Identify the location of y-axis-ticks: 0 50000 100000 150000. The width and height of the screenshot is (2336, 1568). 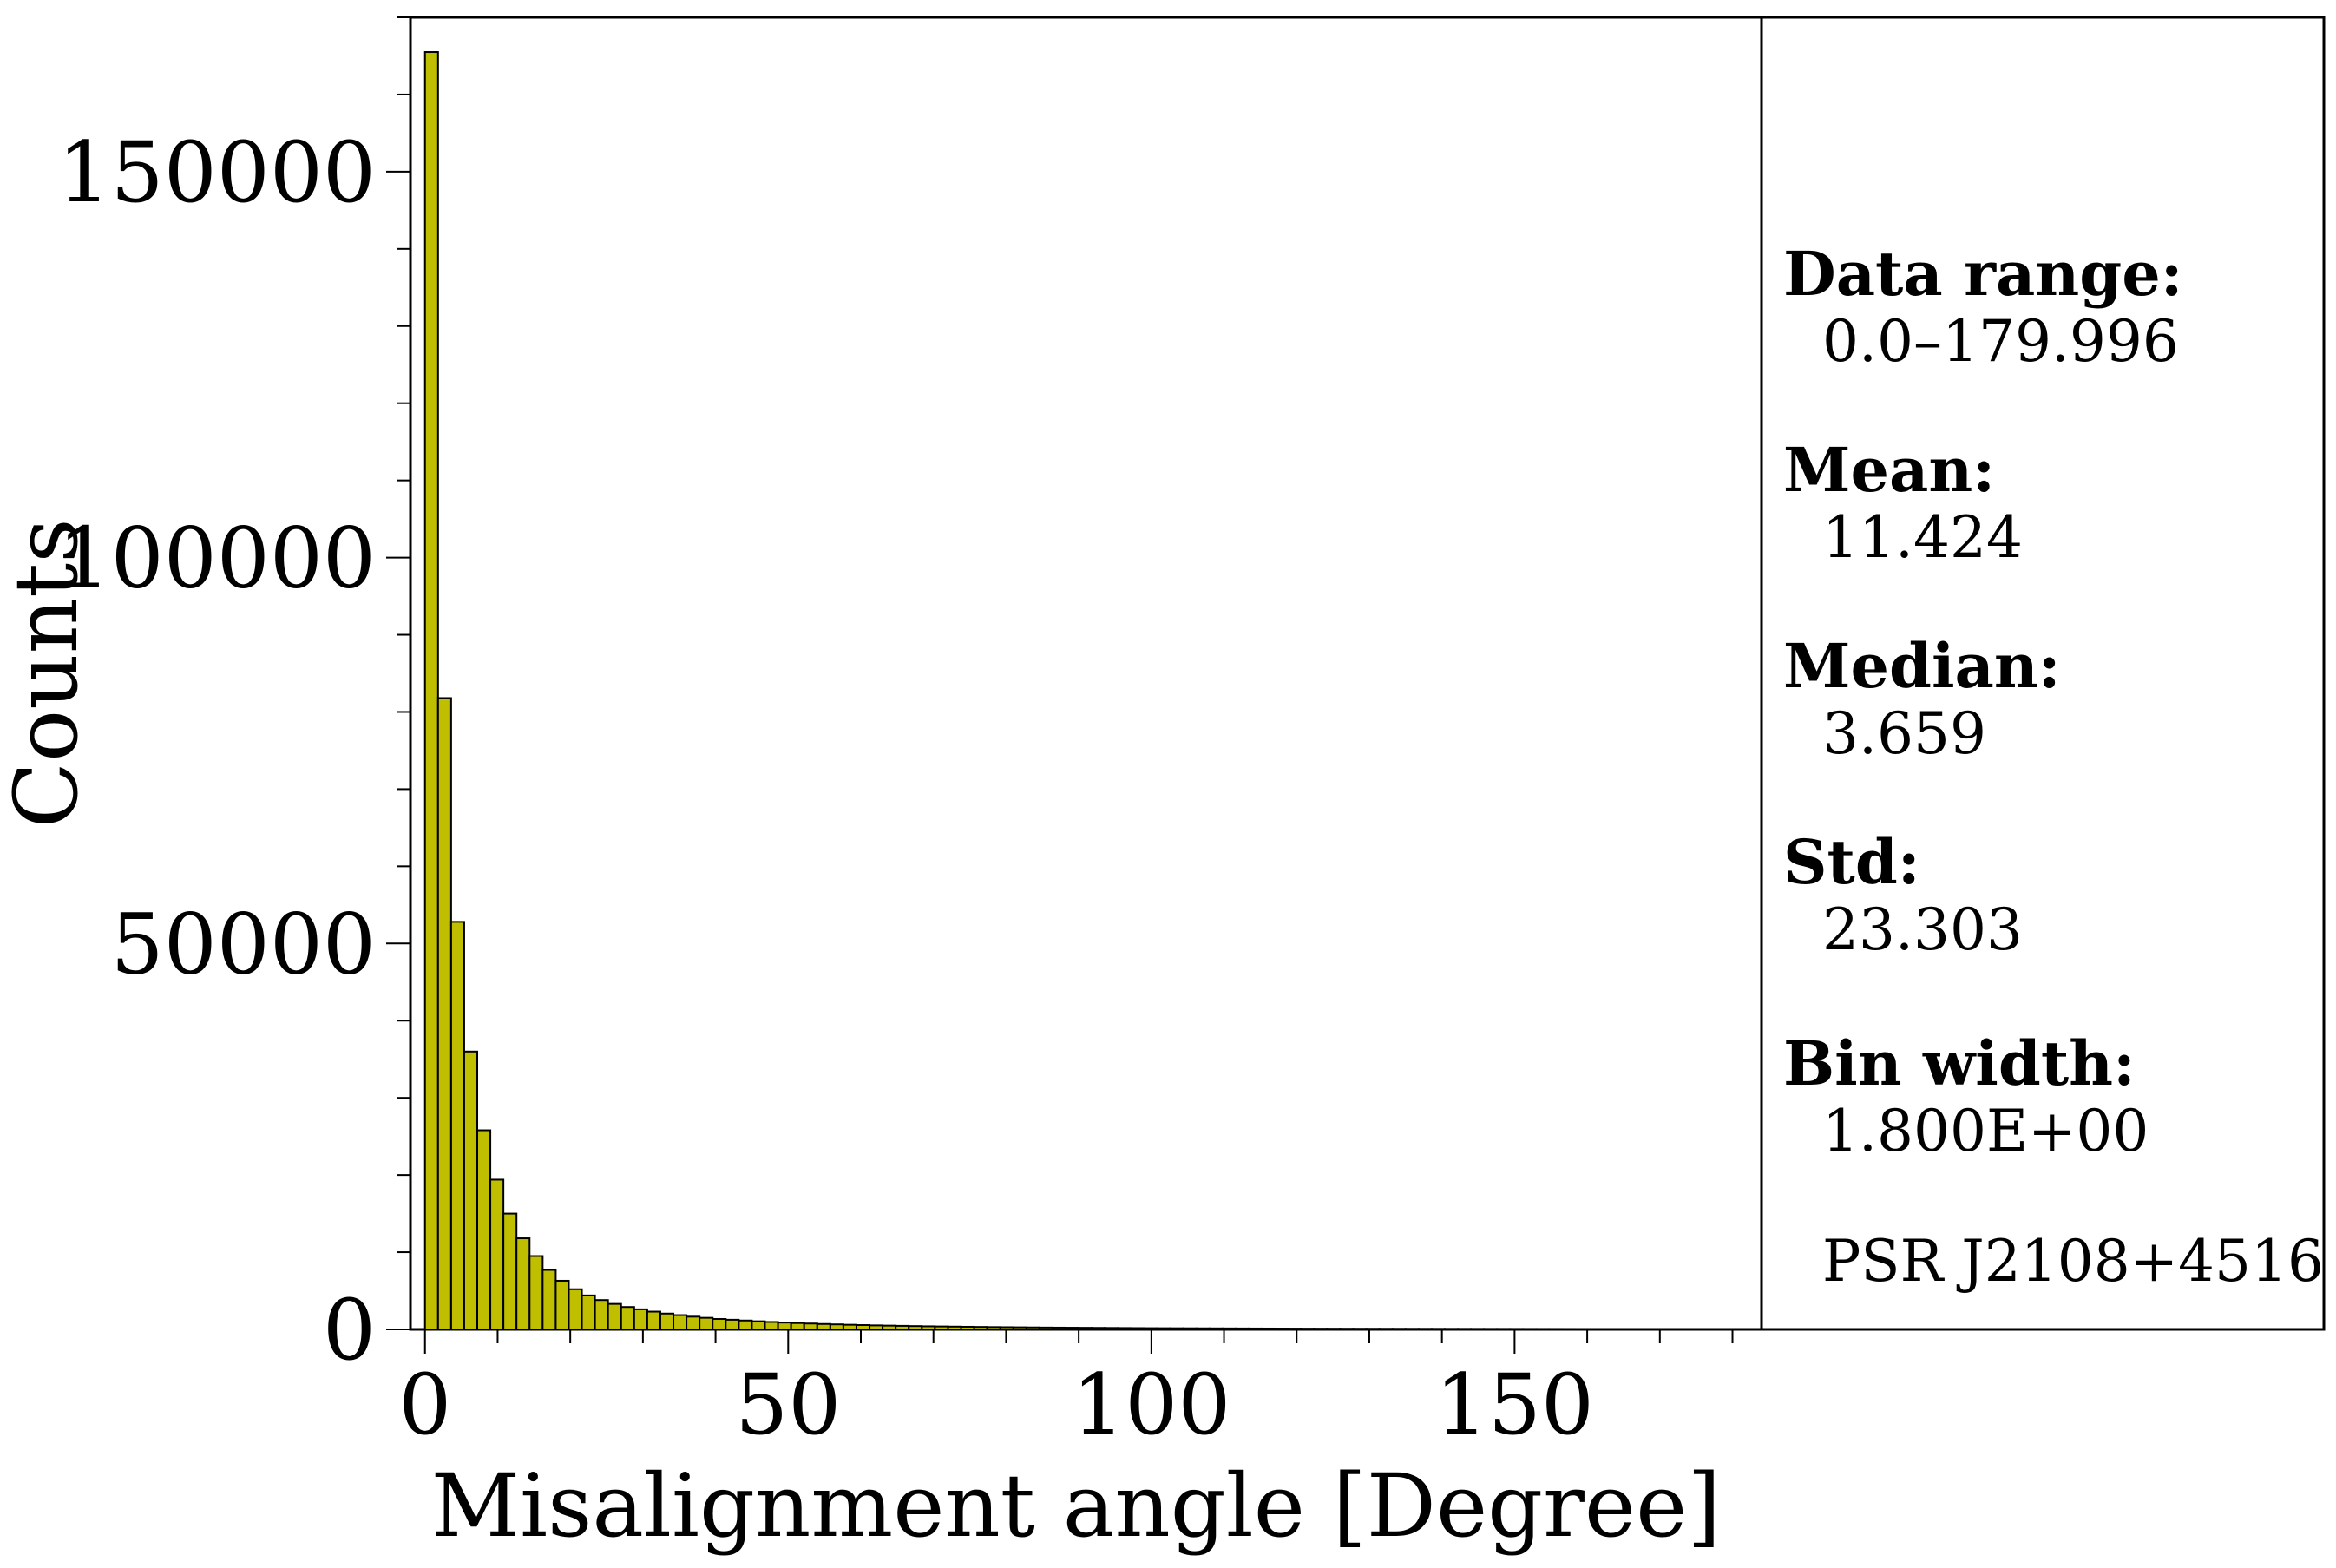
(234, 697).